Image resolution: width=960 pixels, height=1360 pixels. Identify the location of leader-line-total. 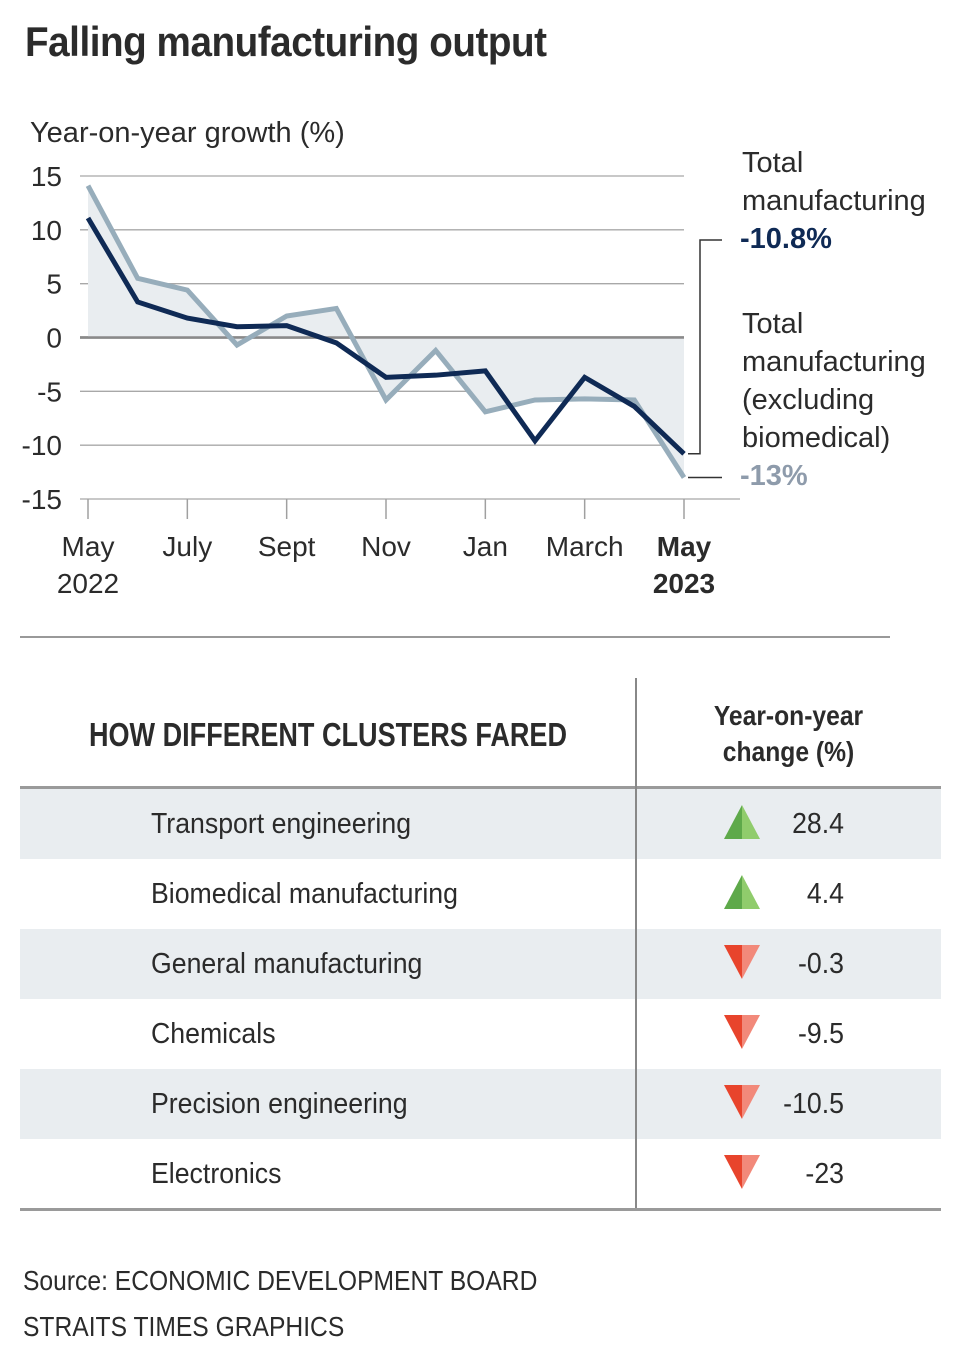
(705, 347).